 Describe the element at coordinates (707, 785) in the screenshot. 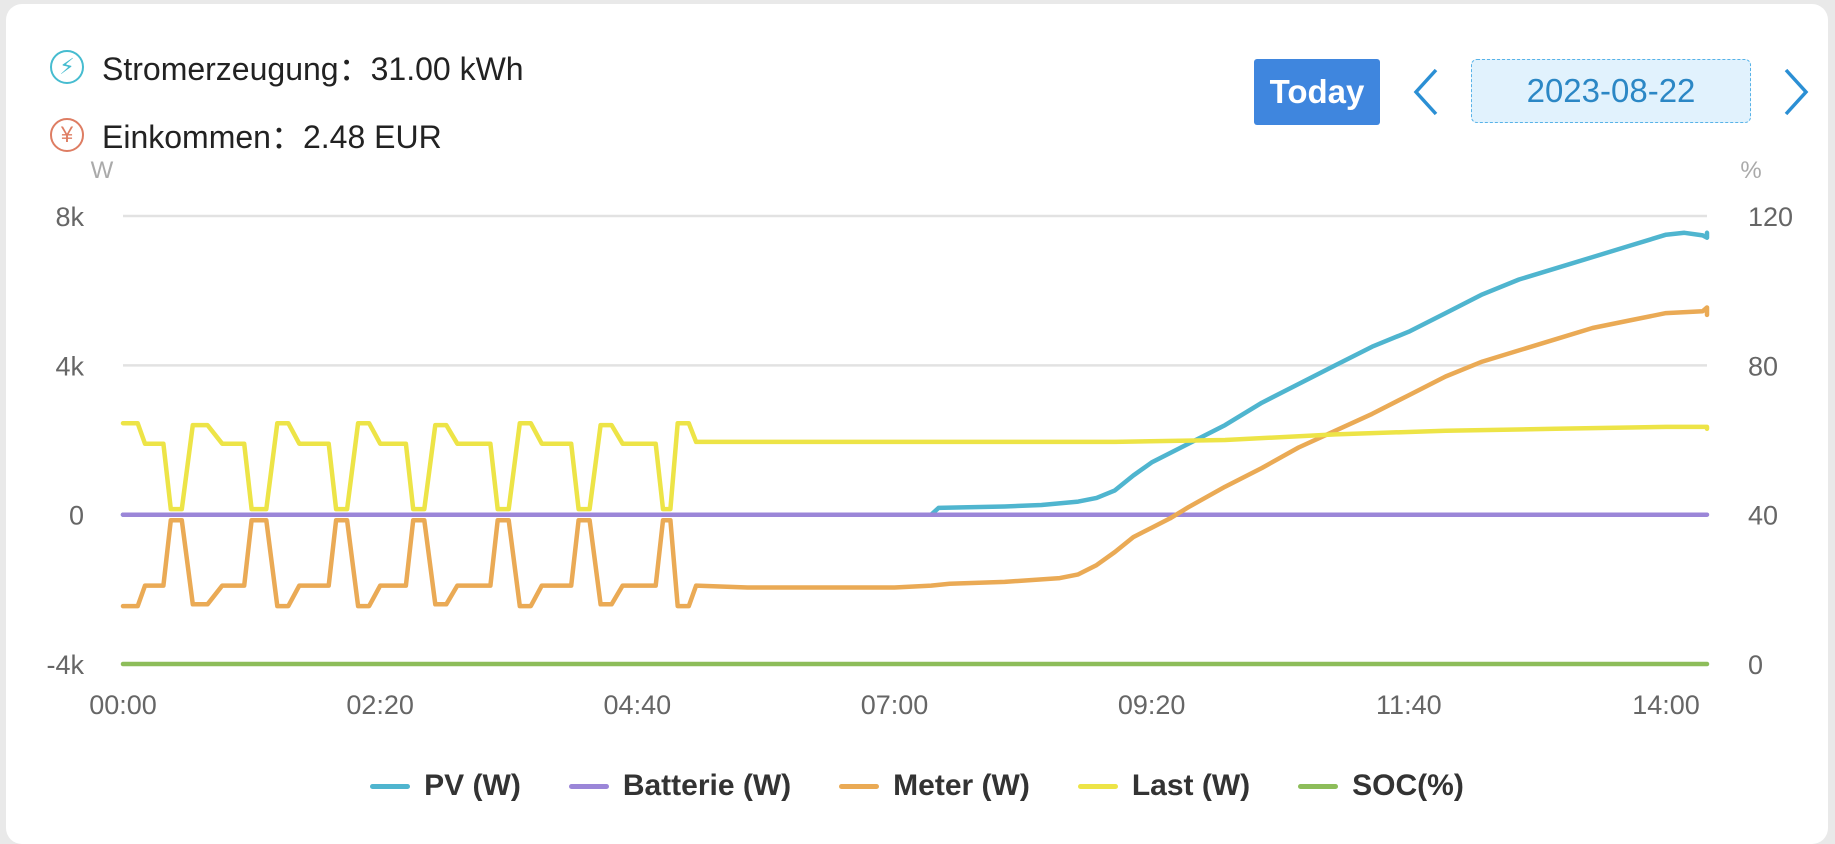

I see `legend-label: Batterie (W)` at that location.